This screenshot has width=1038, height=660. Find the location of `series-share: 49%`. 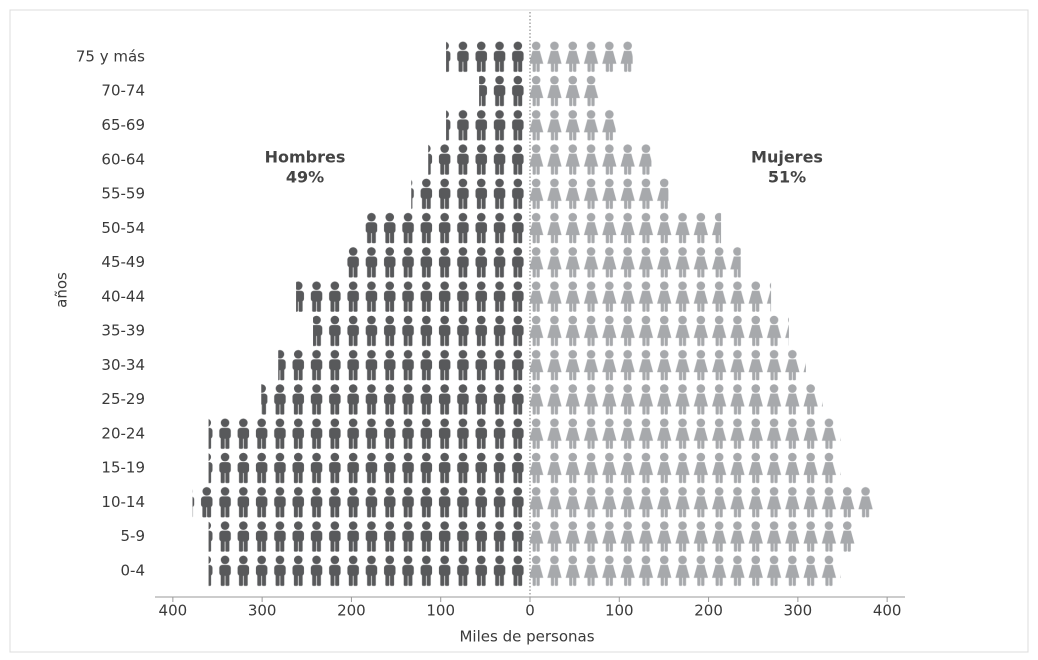

series-share: 49% is located at coordinates (305, 177).